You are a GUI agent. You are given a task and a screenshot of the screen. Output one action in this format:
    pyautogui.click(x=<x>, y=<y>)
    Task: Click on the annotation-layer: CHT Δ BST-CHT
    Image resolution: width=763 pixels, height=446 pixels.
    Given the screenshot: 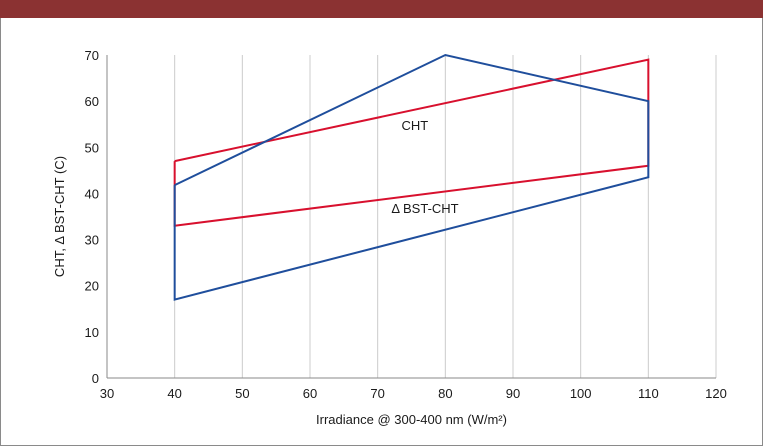 What is the action you would take?
    pyautogui.click(x=424, y=167)
    